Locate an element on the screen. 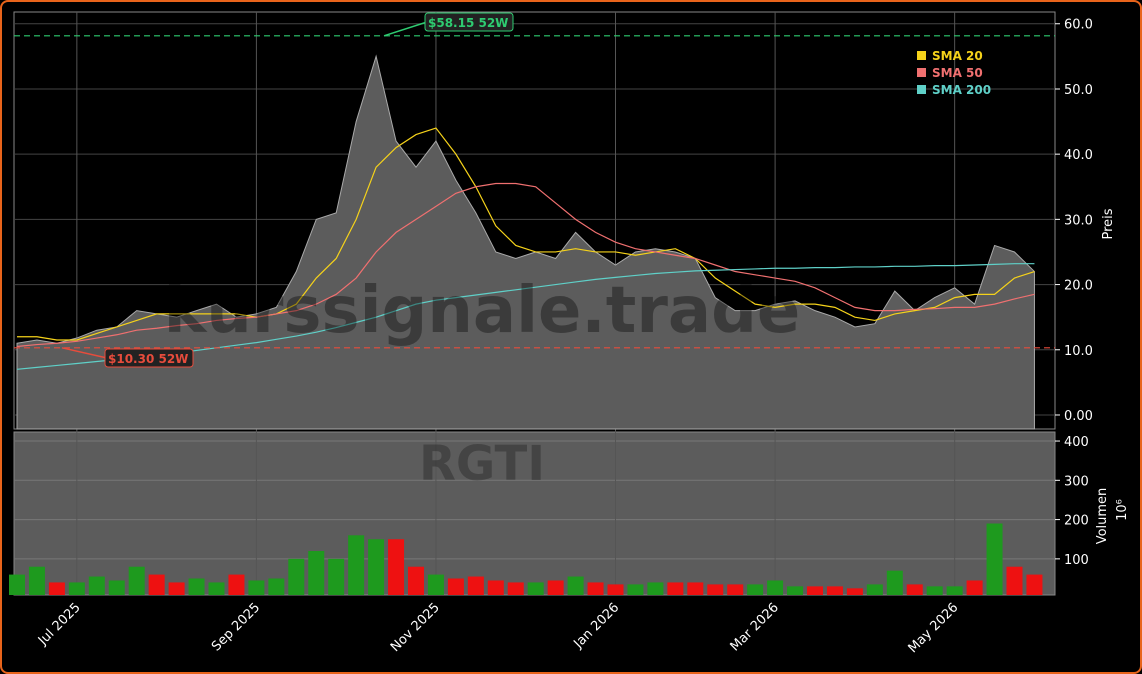 This screenshot has height=674, width=1142. y-tick-label: 30.0 is located at coordinates (1078, 220).